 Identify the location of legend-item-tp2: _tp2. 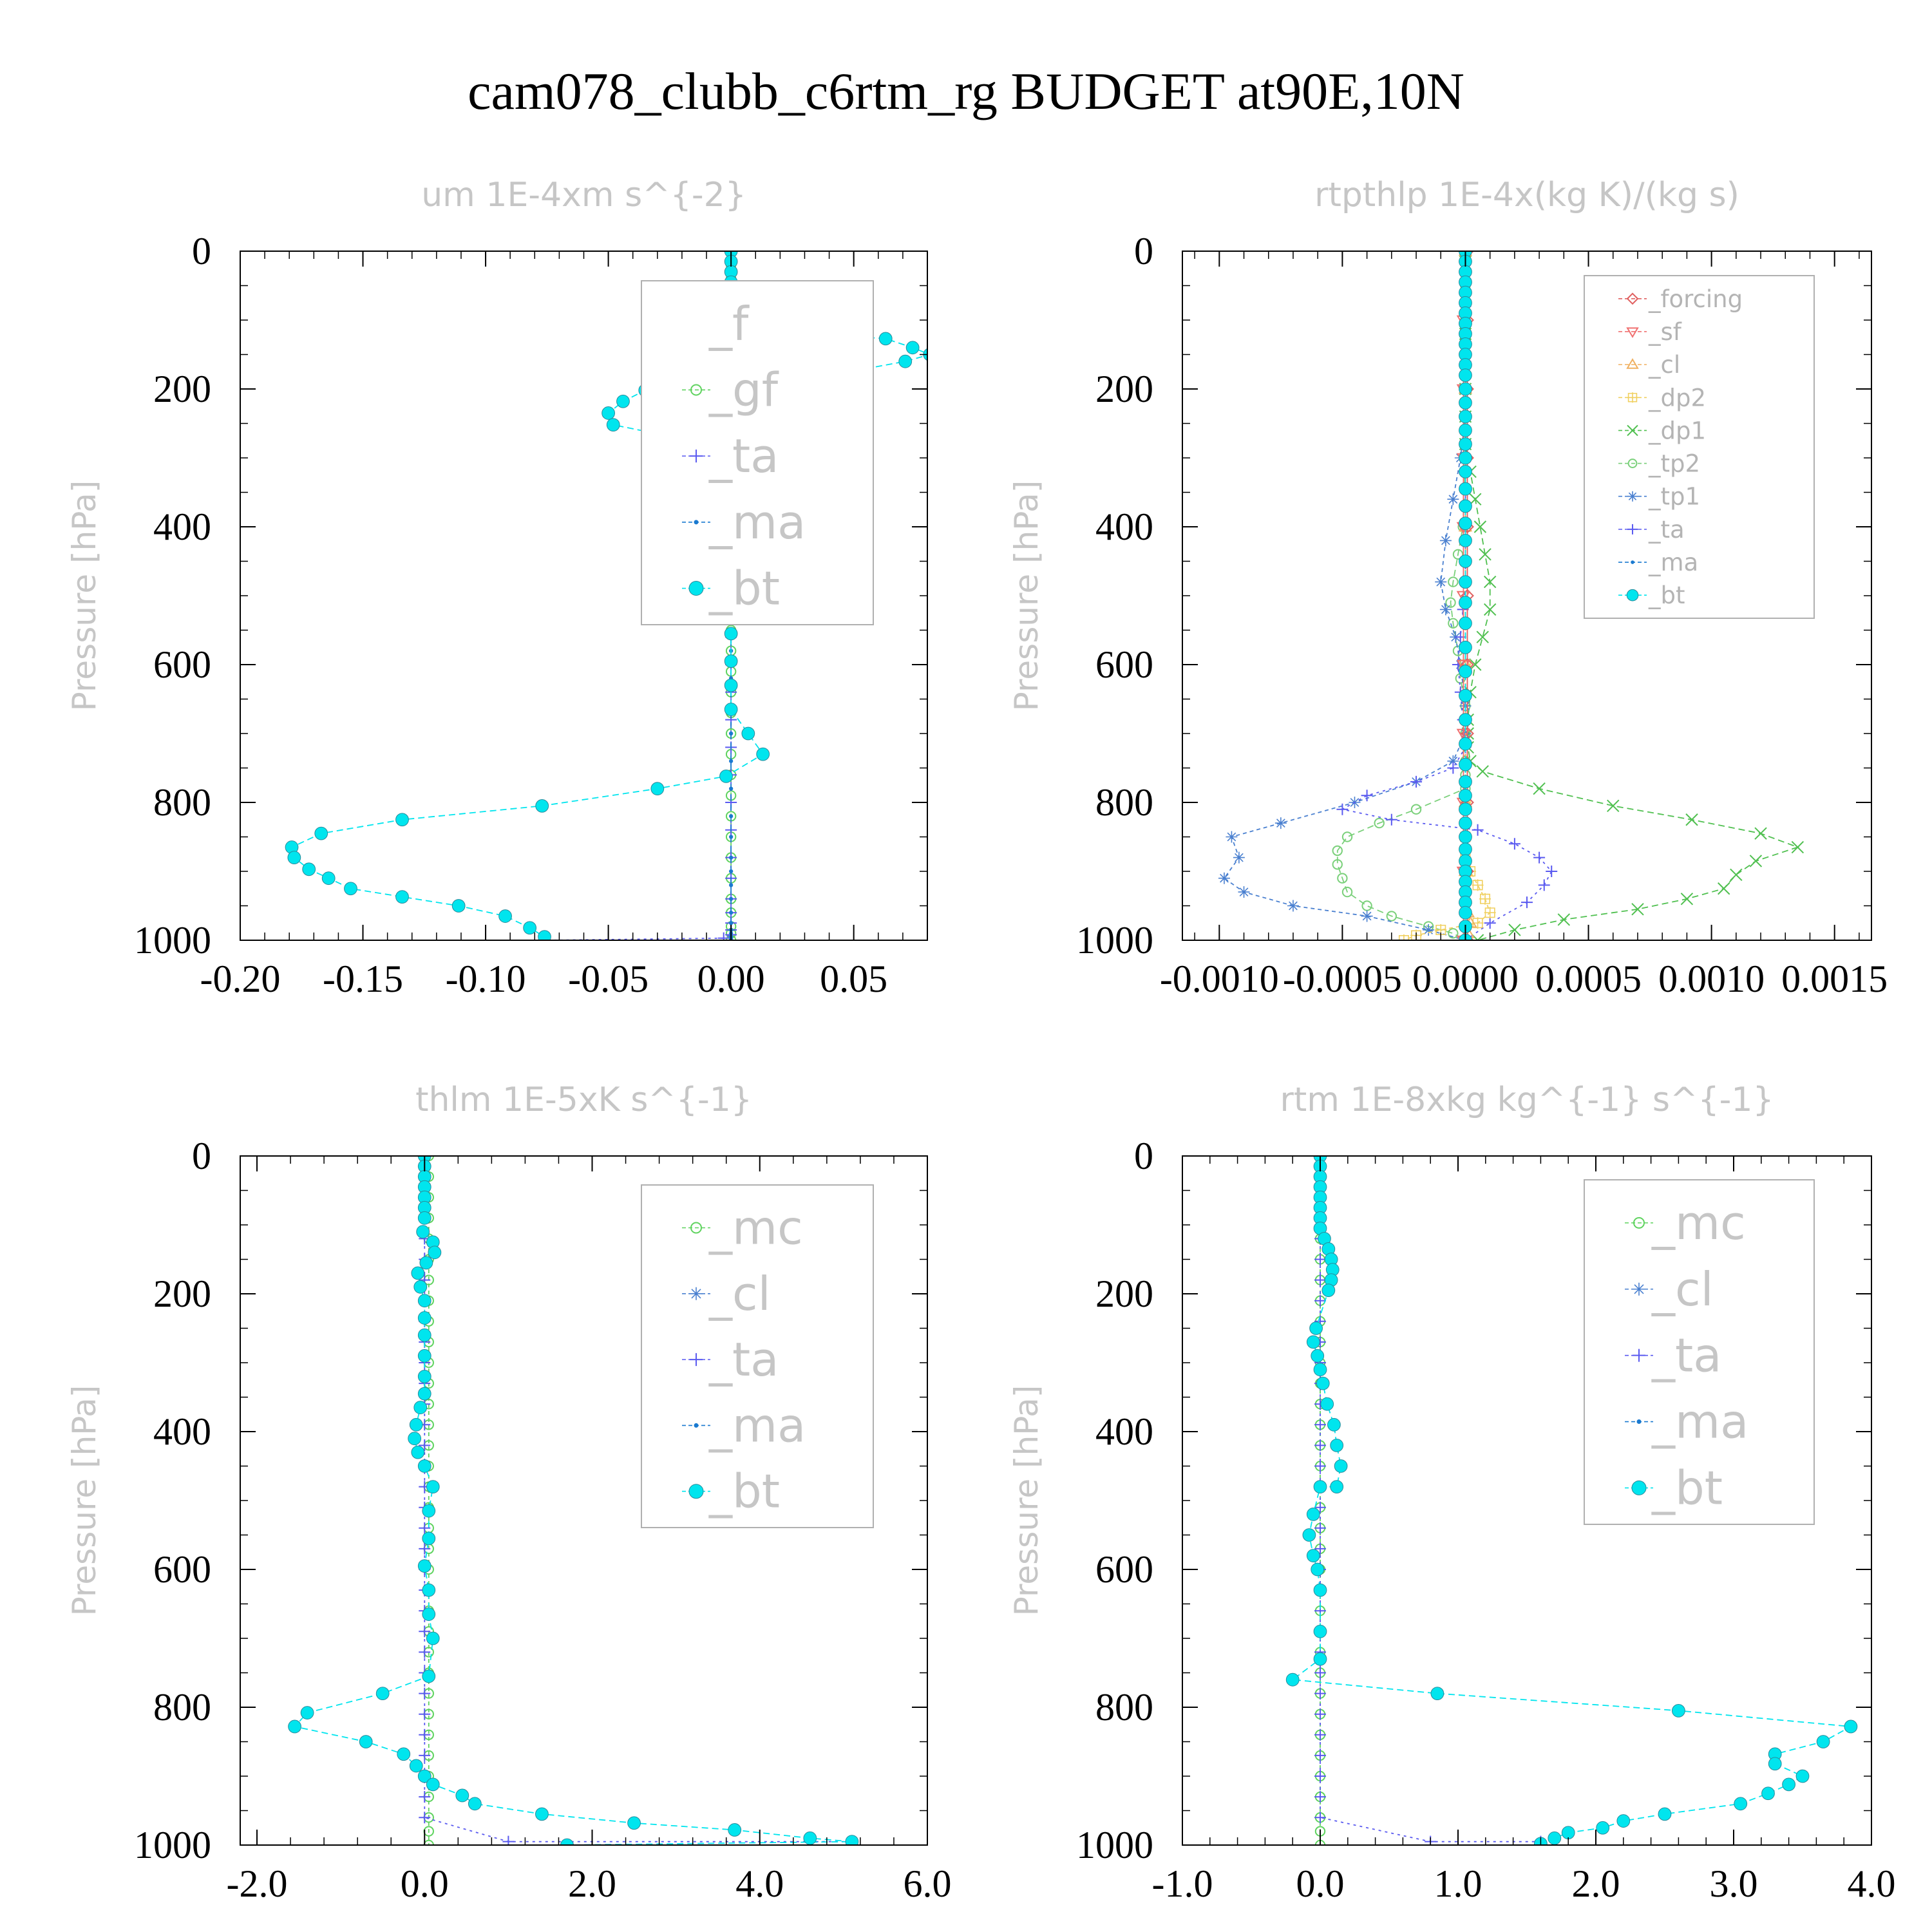
(1659, 464).